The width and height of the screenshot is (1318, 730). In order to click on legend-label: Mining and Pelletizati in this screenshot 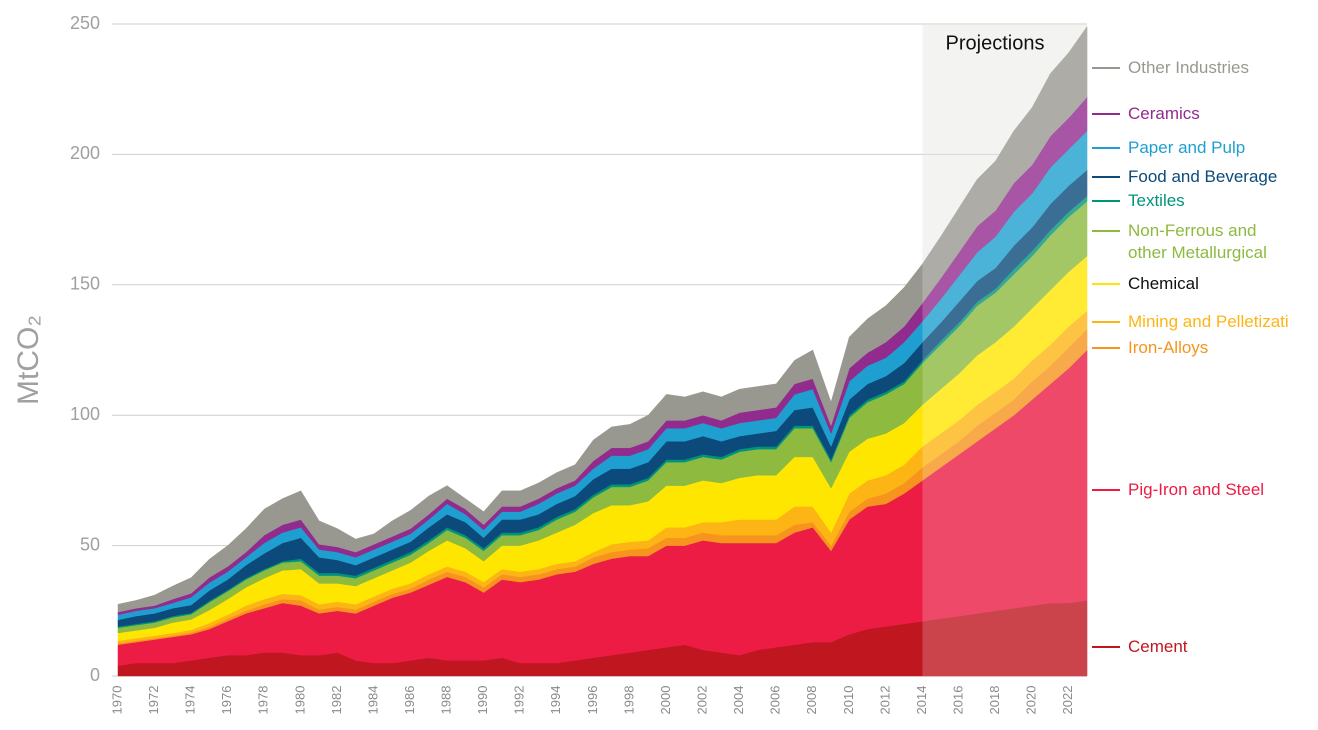, I will do `click(1208, 321)`.